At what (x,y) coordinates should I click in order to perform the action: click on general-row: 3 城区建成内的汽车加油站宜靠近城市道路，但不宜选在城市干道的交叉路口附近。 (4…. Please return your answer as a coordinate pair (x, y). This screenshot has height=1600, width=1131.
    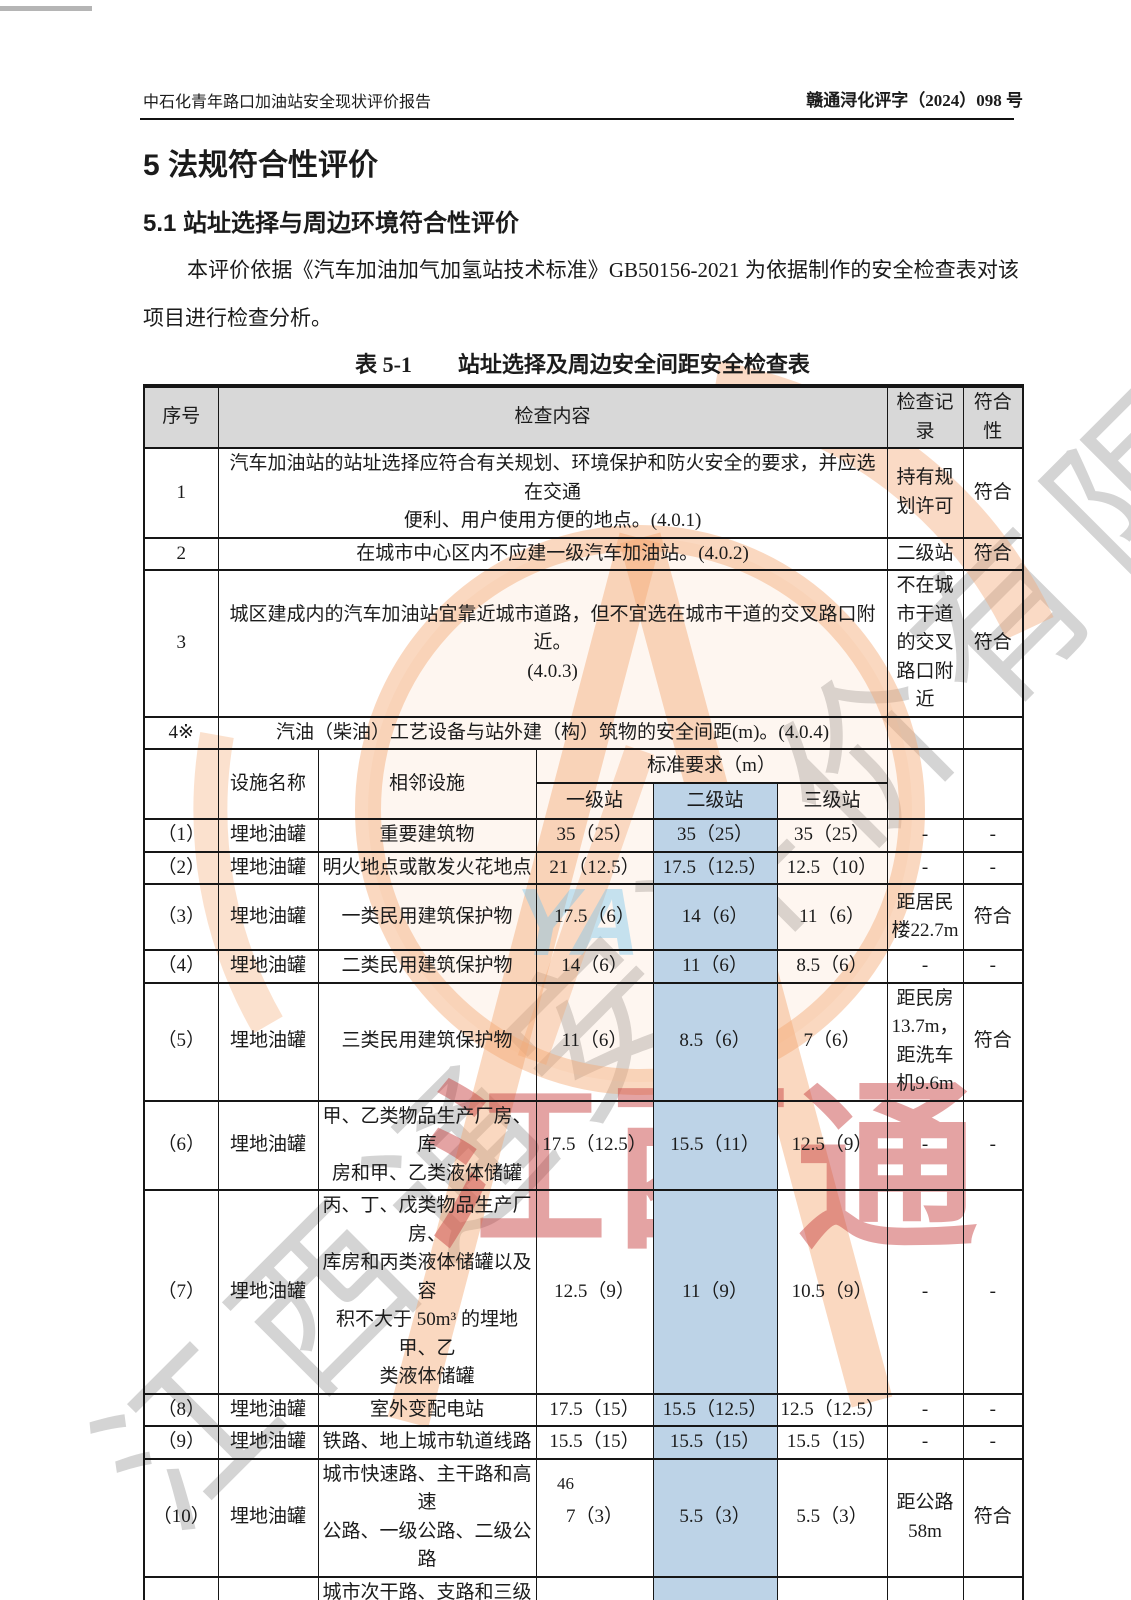
    Looking at the image, I should click on (583, 643).